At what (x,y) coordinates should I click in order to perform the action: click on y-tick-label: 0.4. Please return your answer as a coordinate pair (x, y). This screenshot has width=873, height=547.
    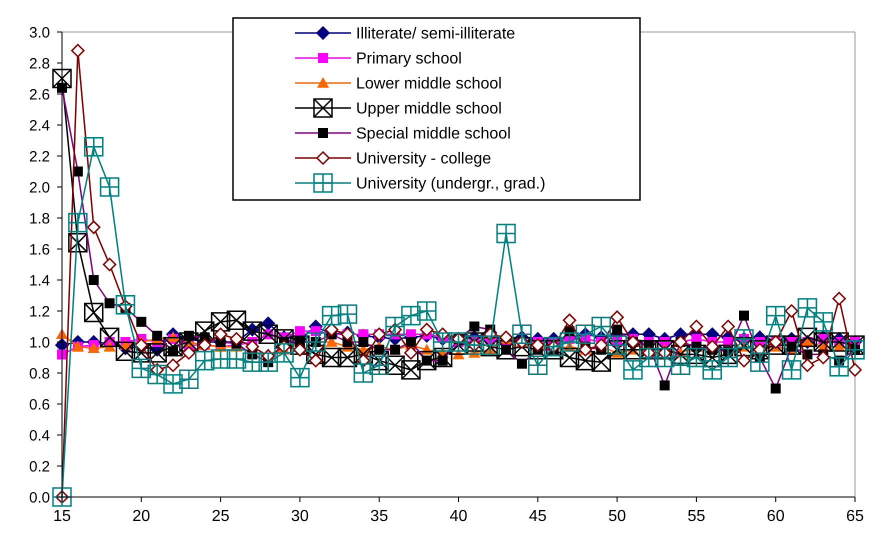
    Looking at the image, I should click on (39, 435).